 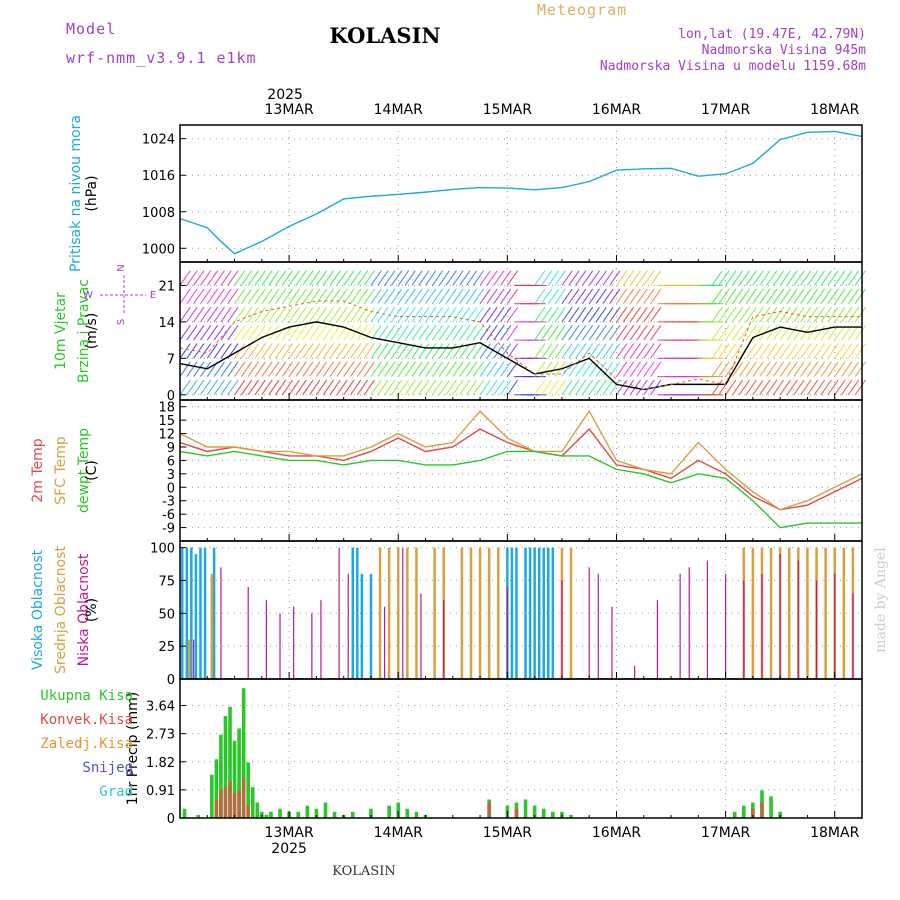 What do you see at coordinates (285, 95) in the screenshot?
I see `x-year-label-top: 2025` at bounding box center [285, 95].